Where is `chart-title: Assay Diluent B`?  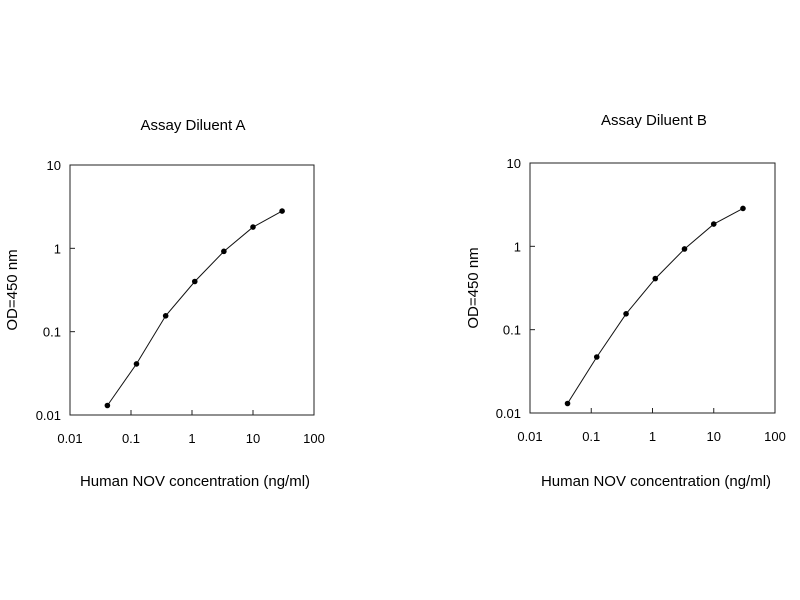 chart-title: Assay Diluent B is located at coordinates (654, 120).